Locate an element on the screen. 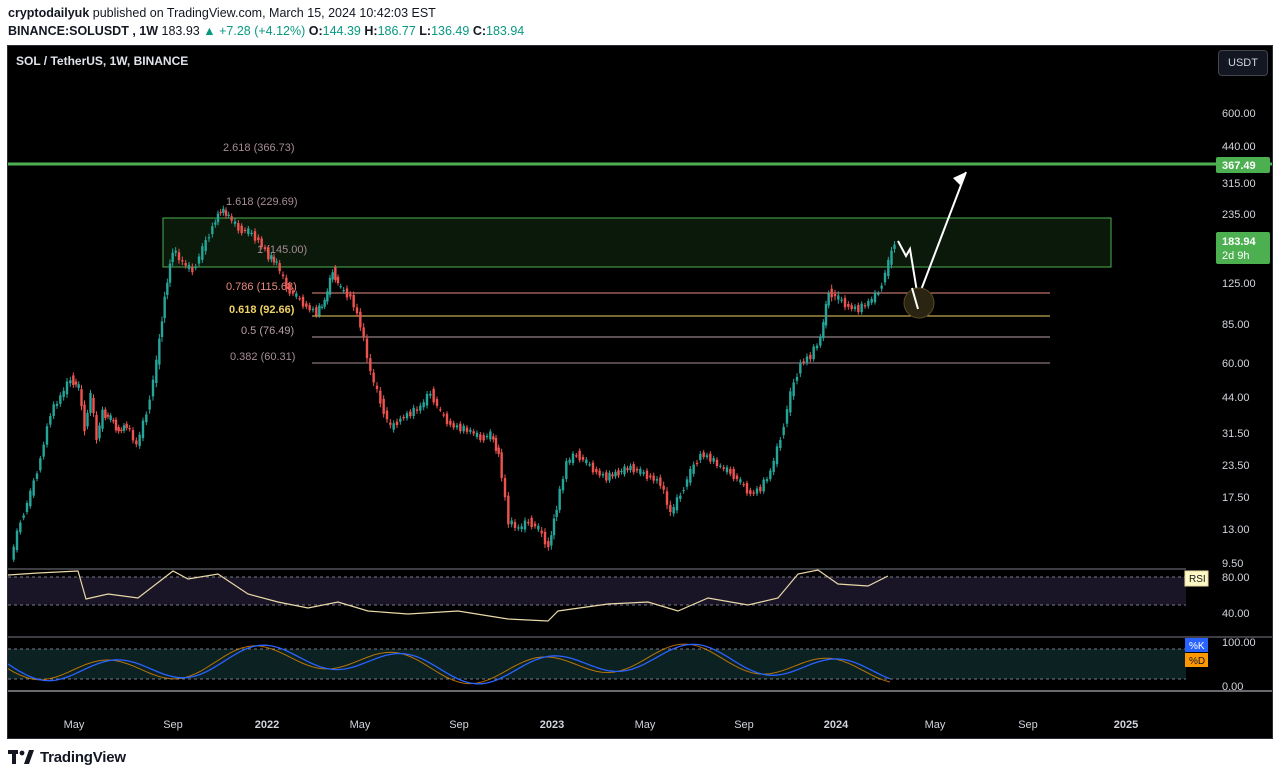 This screenshot has width=1280, height=776. time-axis-label: May is located at coordinates (645, 725).